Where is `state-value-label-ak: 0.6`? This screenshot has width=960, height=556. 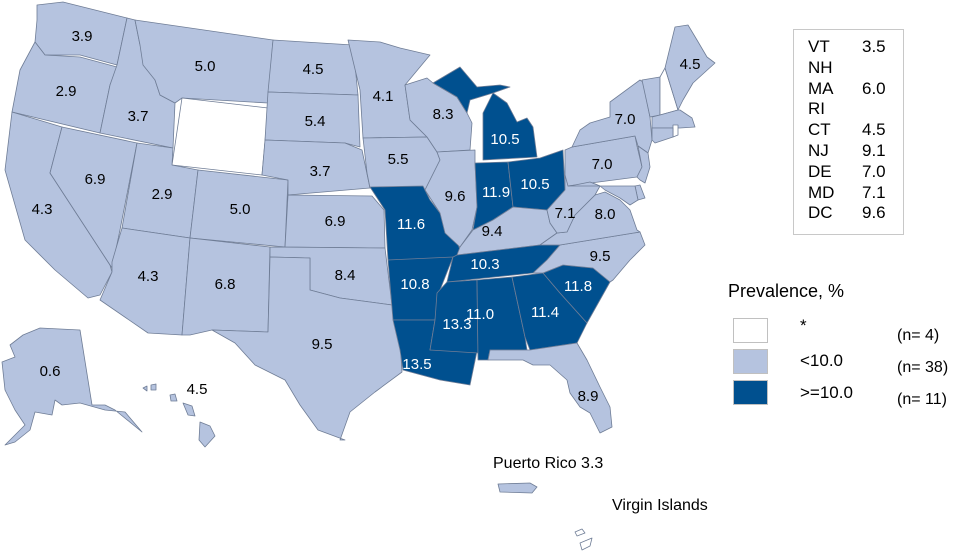
state-value-label-ak: 0.6 is located at coordinates (50, 371).